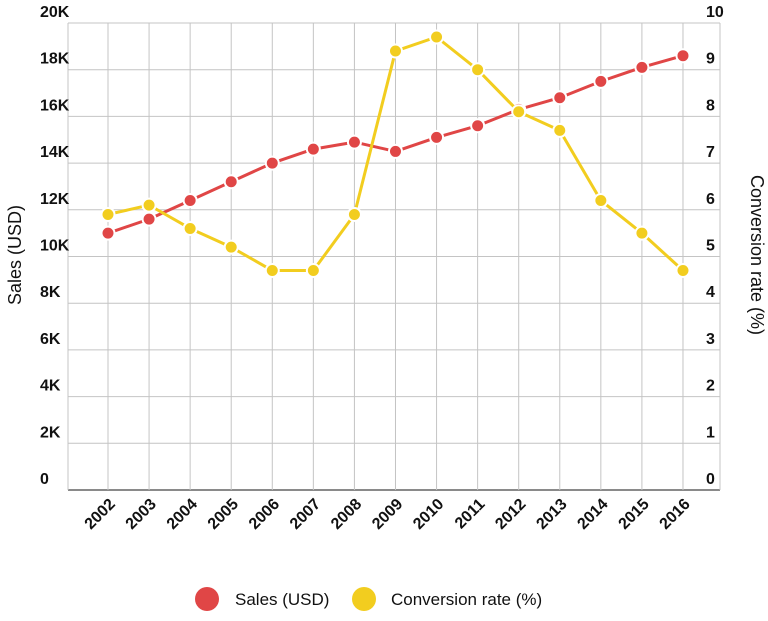  I want to click on x-tick-label: 2010, so click(428, 514).